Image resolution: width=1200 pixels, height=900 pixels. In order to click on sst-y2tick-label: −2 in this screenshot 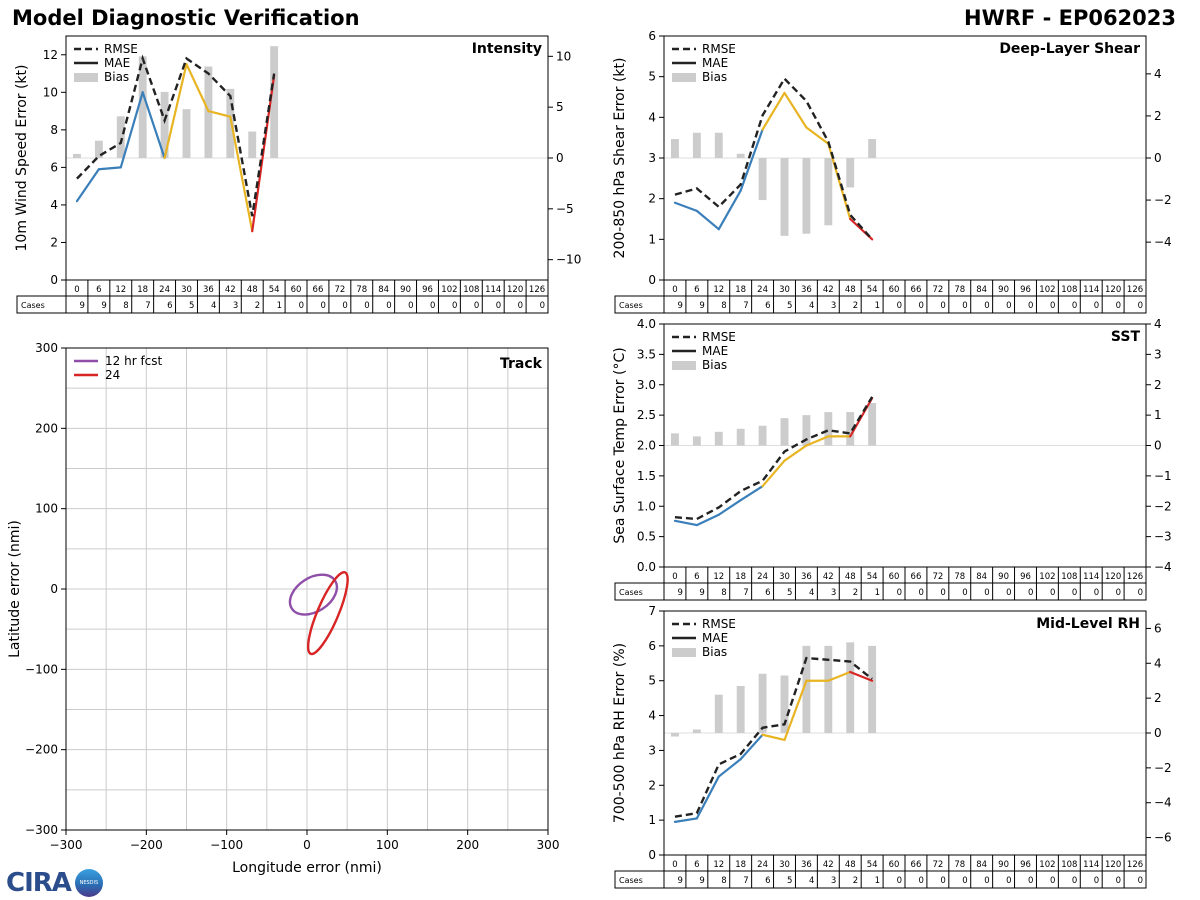, I will do `click(1163, 506)`.